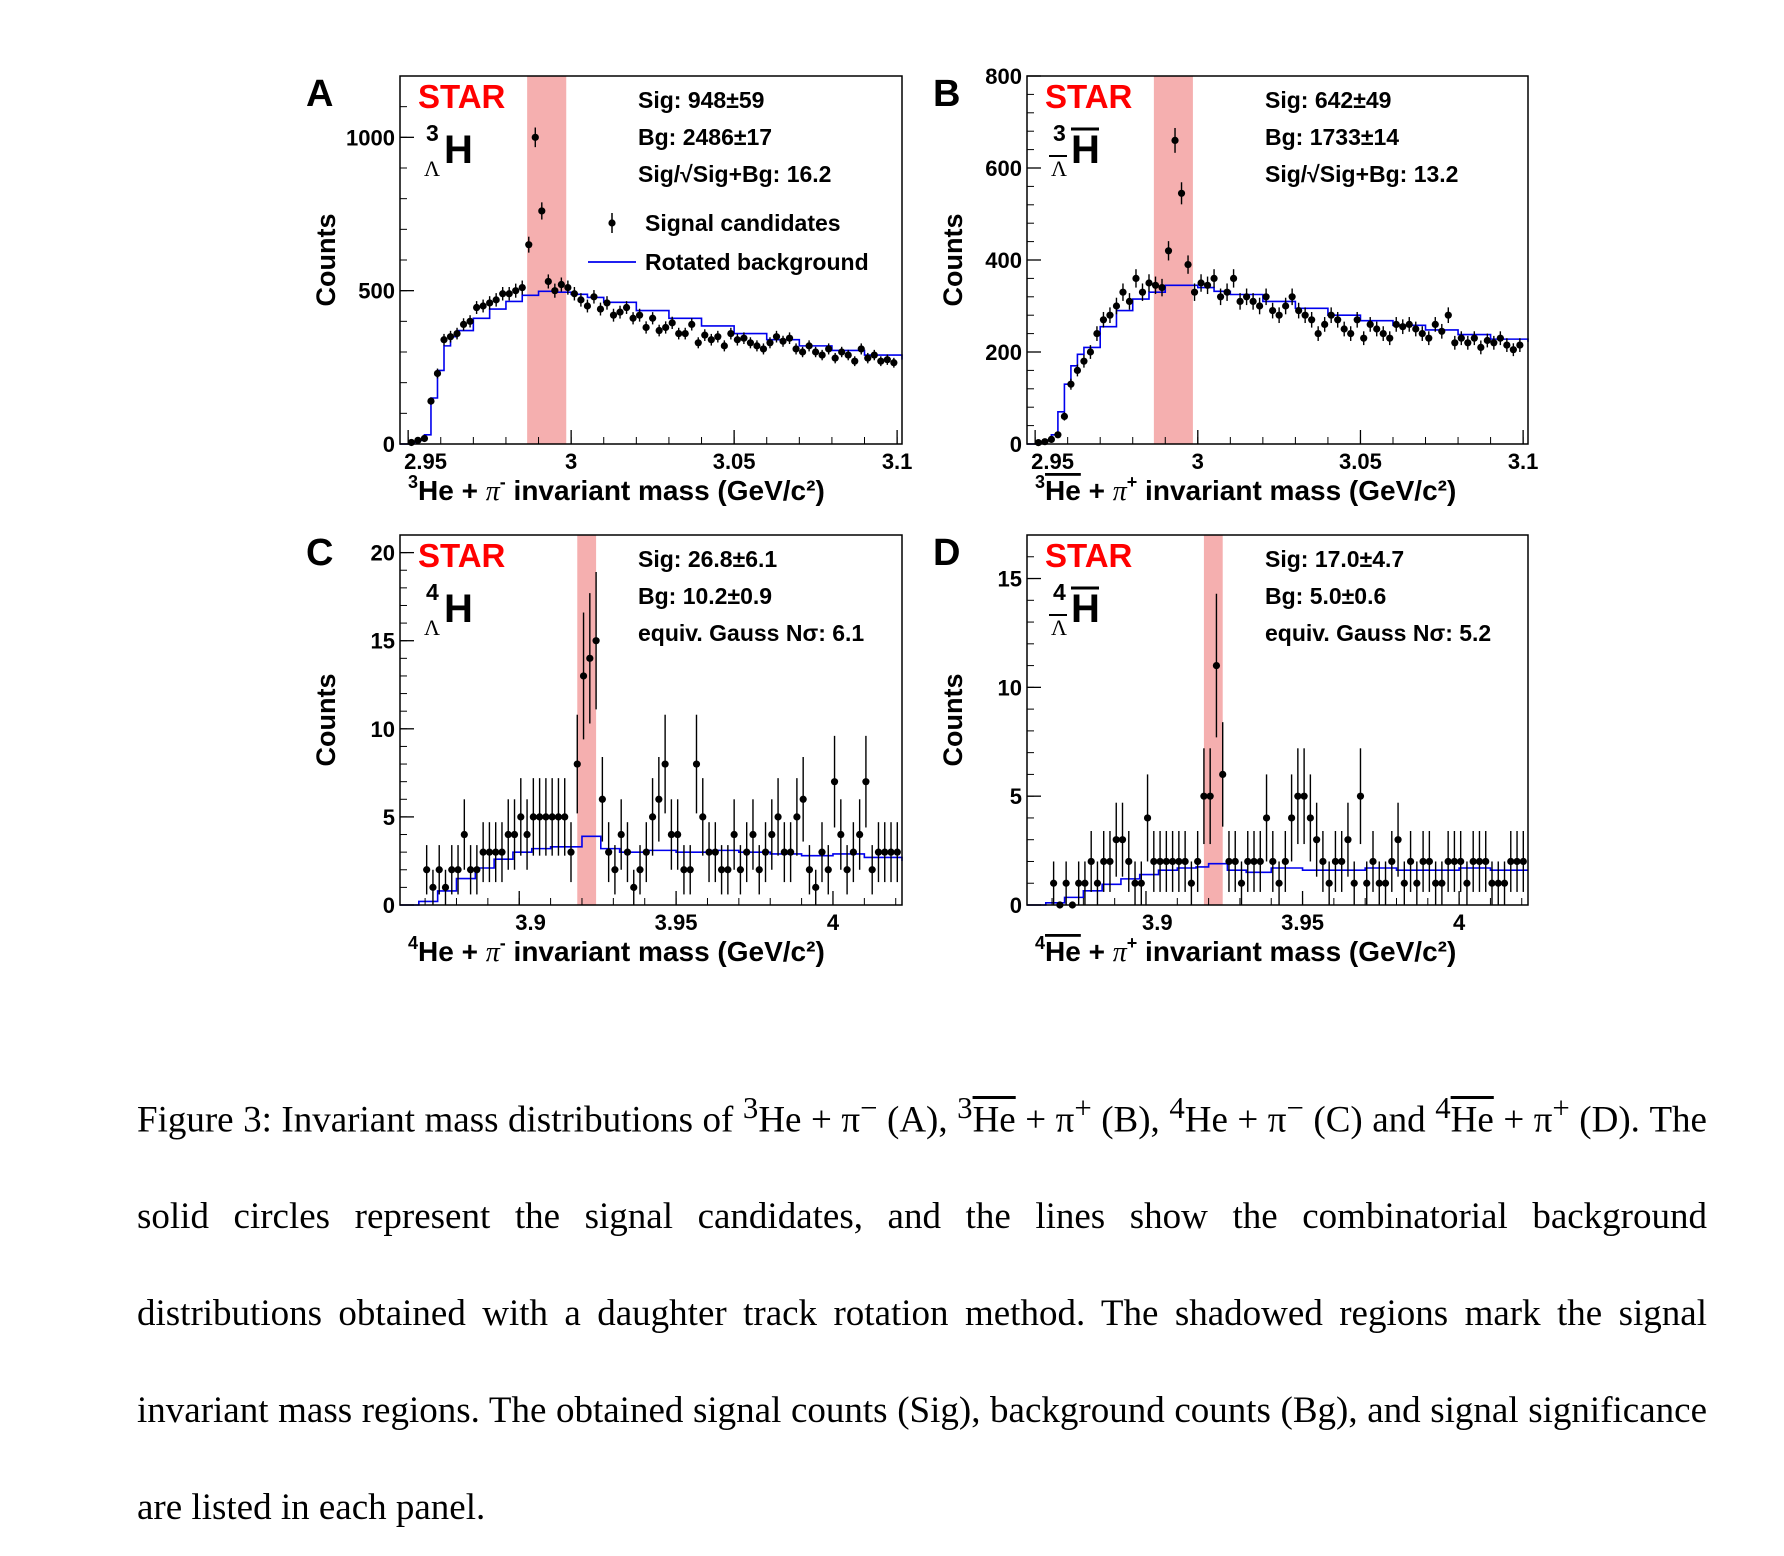 The width and height of the screenshot is (1784, 1556). Describe the element at coordinates (425, 461) in the screenshot. I see `x-tick-label: 2.95` at that location.